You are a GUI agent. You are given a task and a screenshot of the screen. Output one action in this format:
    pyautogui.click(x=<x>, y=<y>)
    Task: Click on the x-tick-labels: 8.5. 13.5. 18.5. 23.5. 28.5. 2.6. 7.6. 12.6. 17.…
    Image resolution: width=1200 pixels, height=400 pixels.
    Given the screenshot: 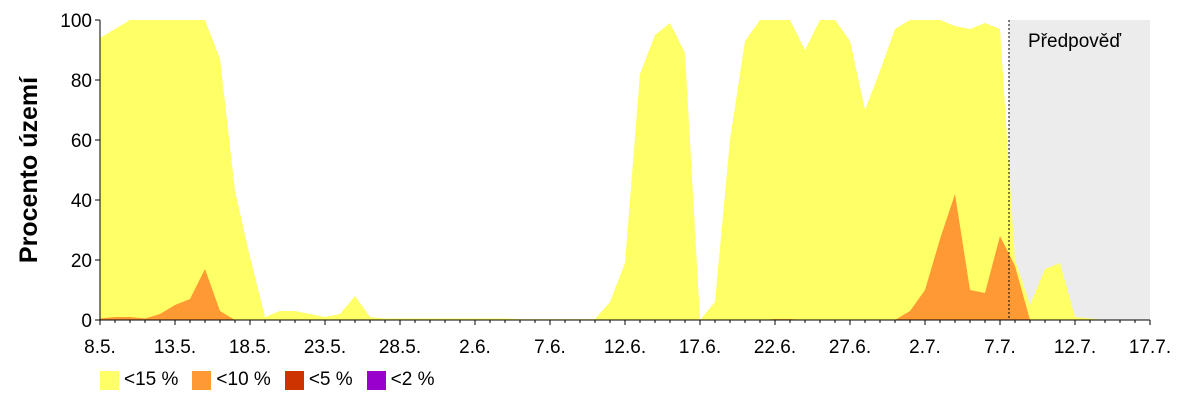 What is the action you would take?
    pyautogui.click(x=627, y=347)
    